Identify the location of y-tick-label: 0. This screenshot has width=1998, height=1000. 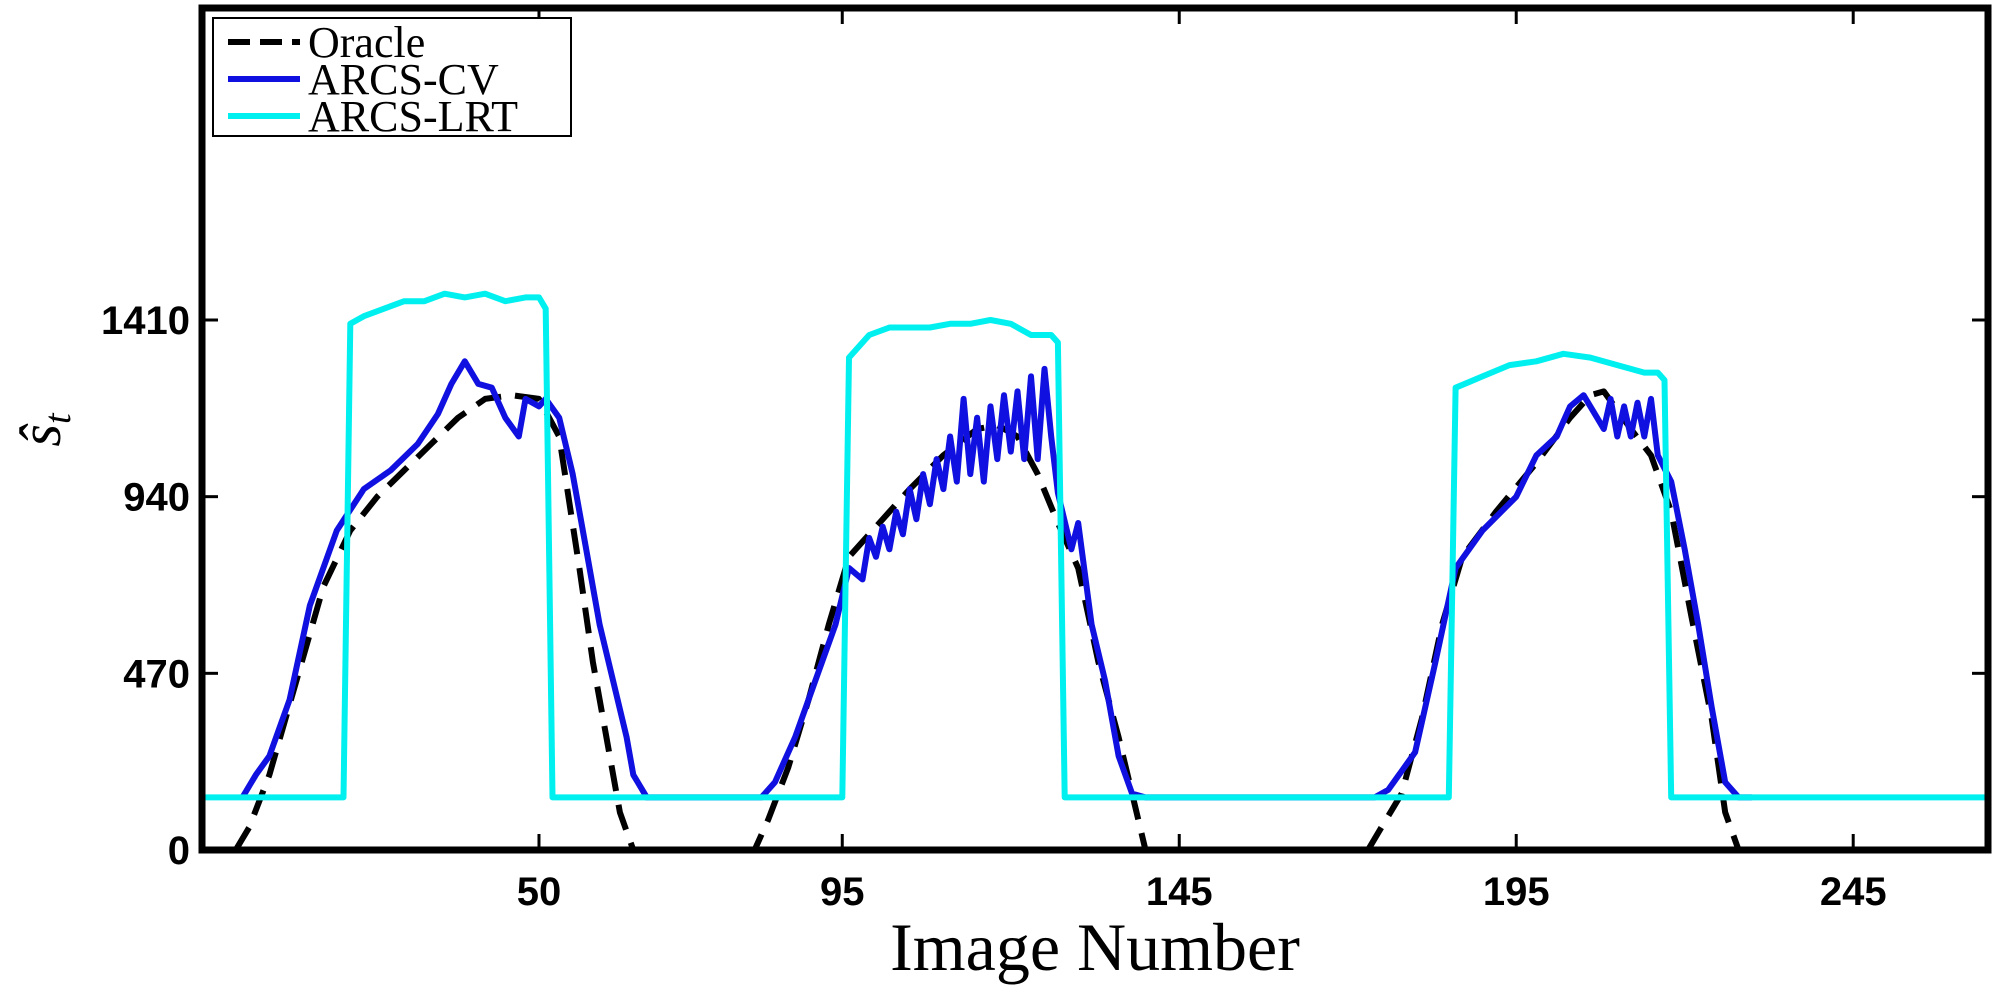
(179, 851).